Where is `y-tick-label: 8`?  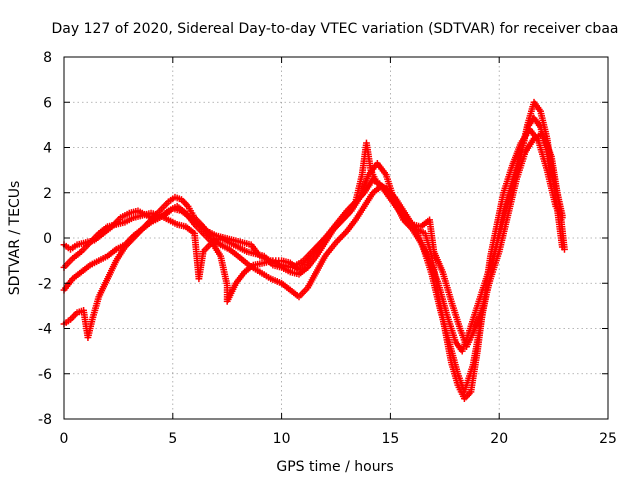
y-tick-label: 8 is located at coordinates (47, 58).